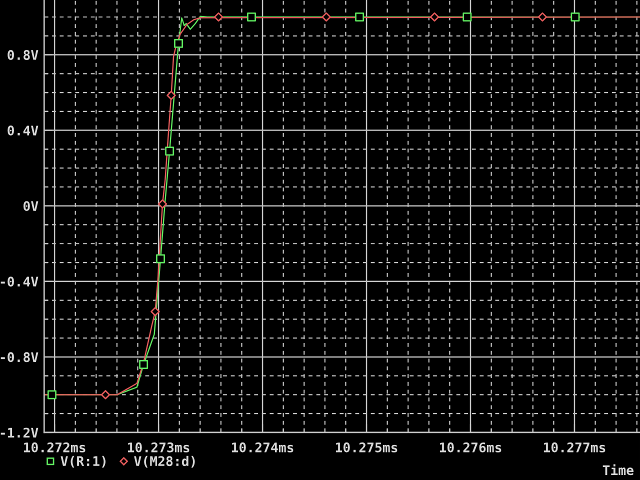 The width and height of the screenshot is (640, 480). I want to click on y-tick-label: -1.2V, so click(19, 433).